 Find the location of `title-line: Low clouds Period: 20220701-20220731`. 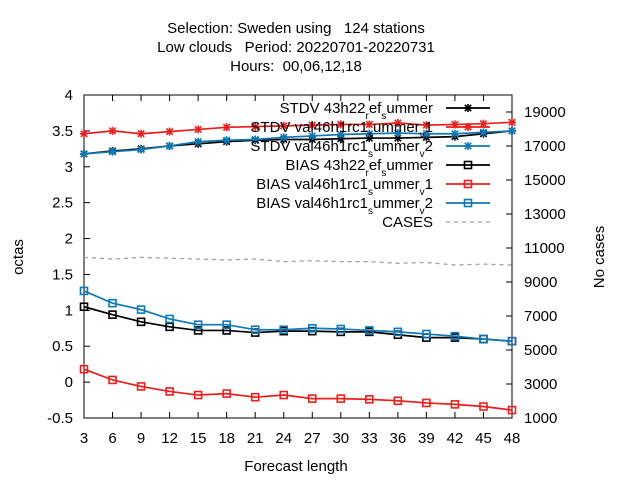

title-line: Low clouds Period: 20220701-20220731 is located at coordinates (296, 47).